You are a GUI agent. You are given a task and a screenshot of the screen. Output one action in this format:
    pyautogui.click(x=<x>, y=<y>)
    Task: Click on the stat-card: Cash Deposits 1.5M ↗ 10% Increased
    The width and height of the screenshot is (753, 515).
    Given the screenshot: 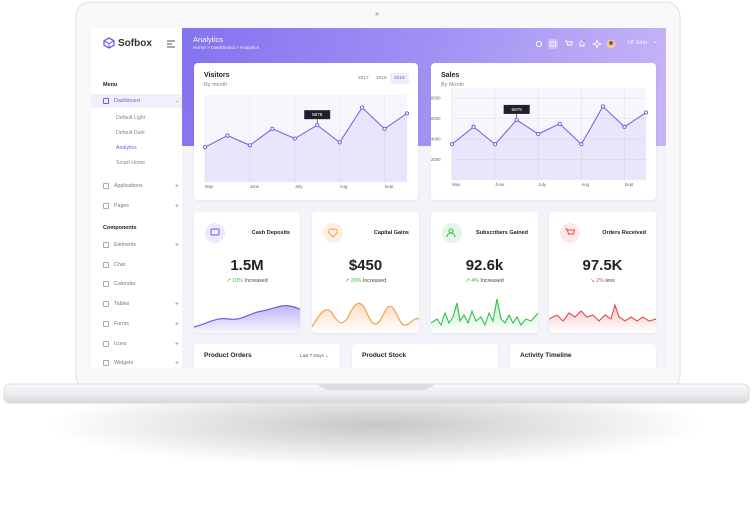 What is the action you would take?
    pyautogui.click(x=247, y=272)
    